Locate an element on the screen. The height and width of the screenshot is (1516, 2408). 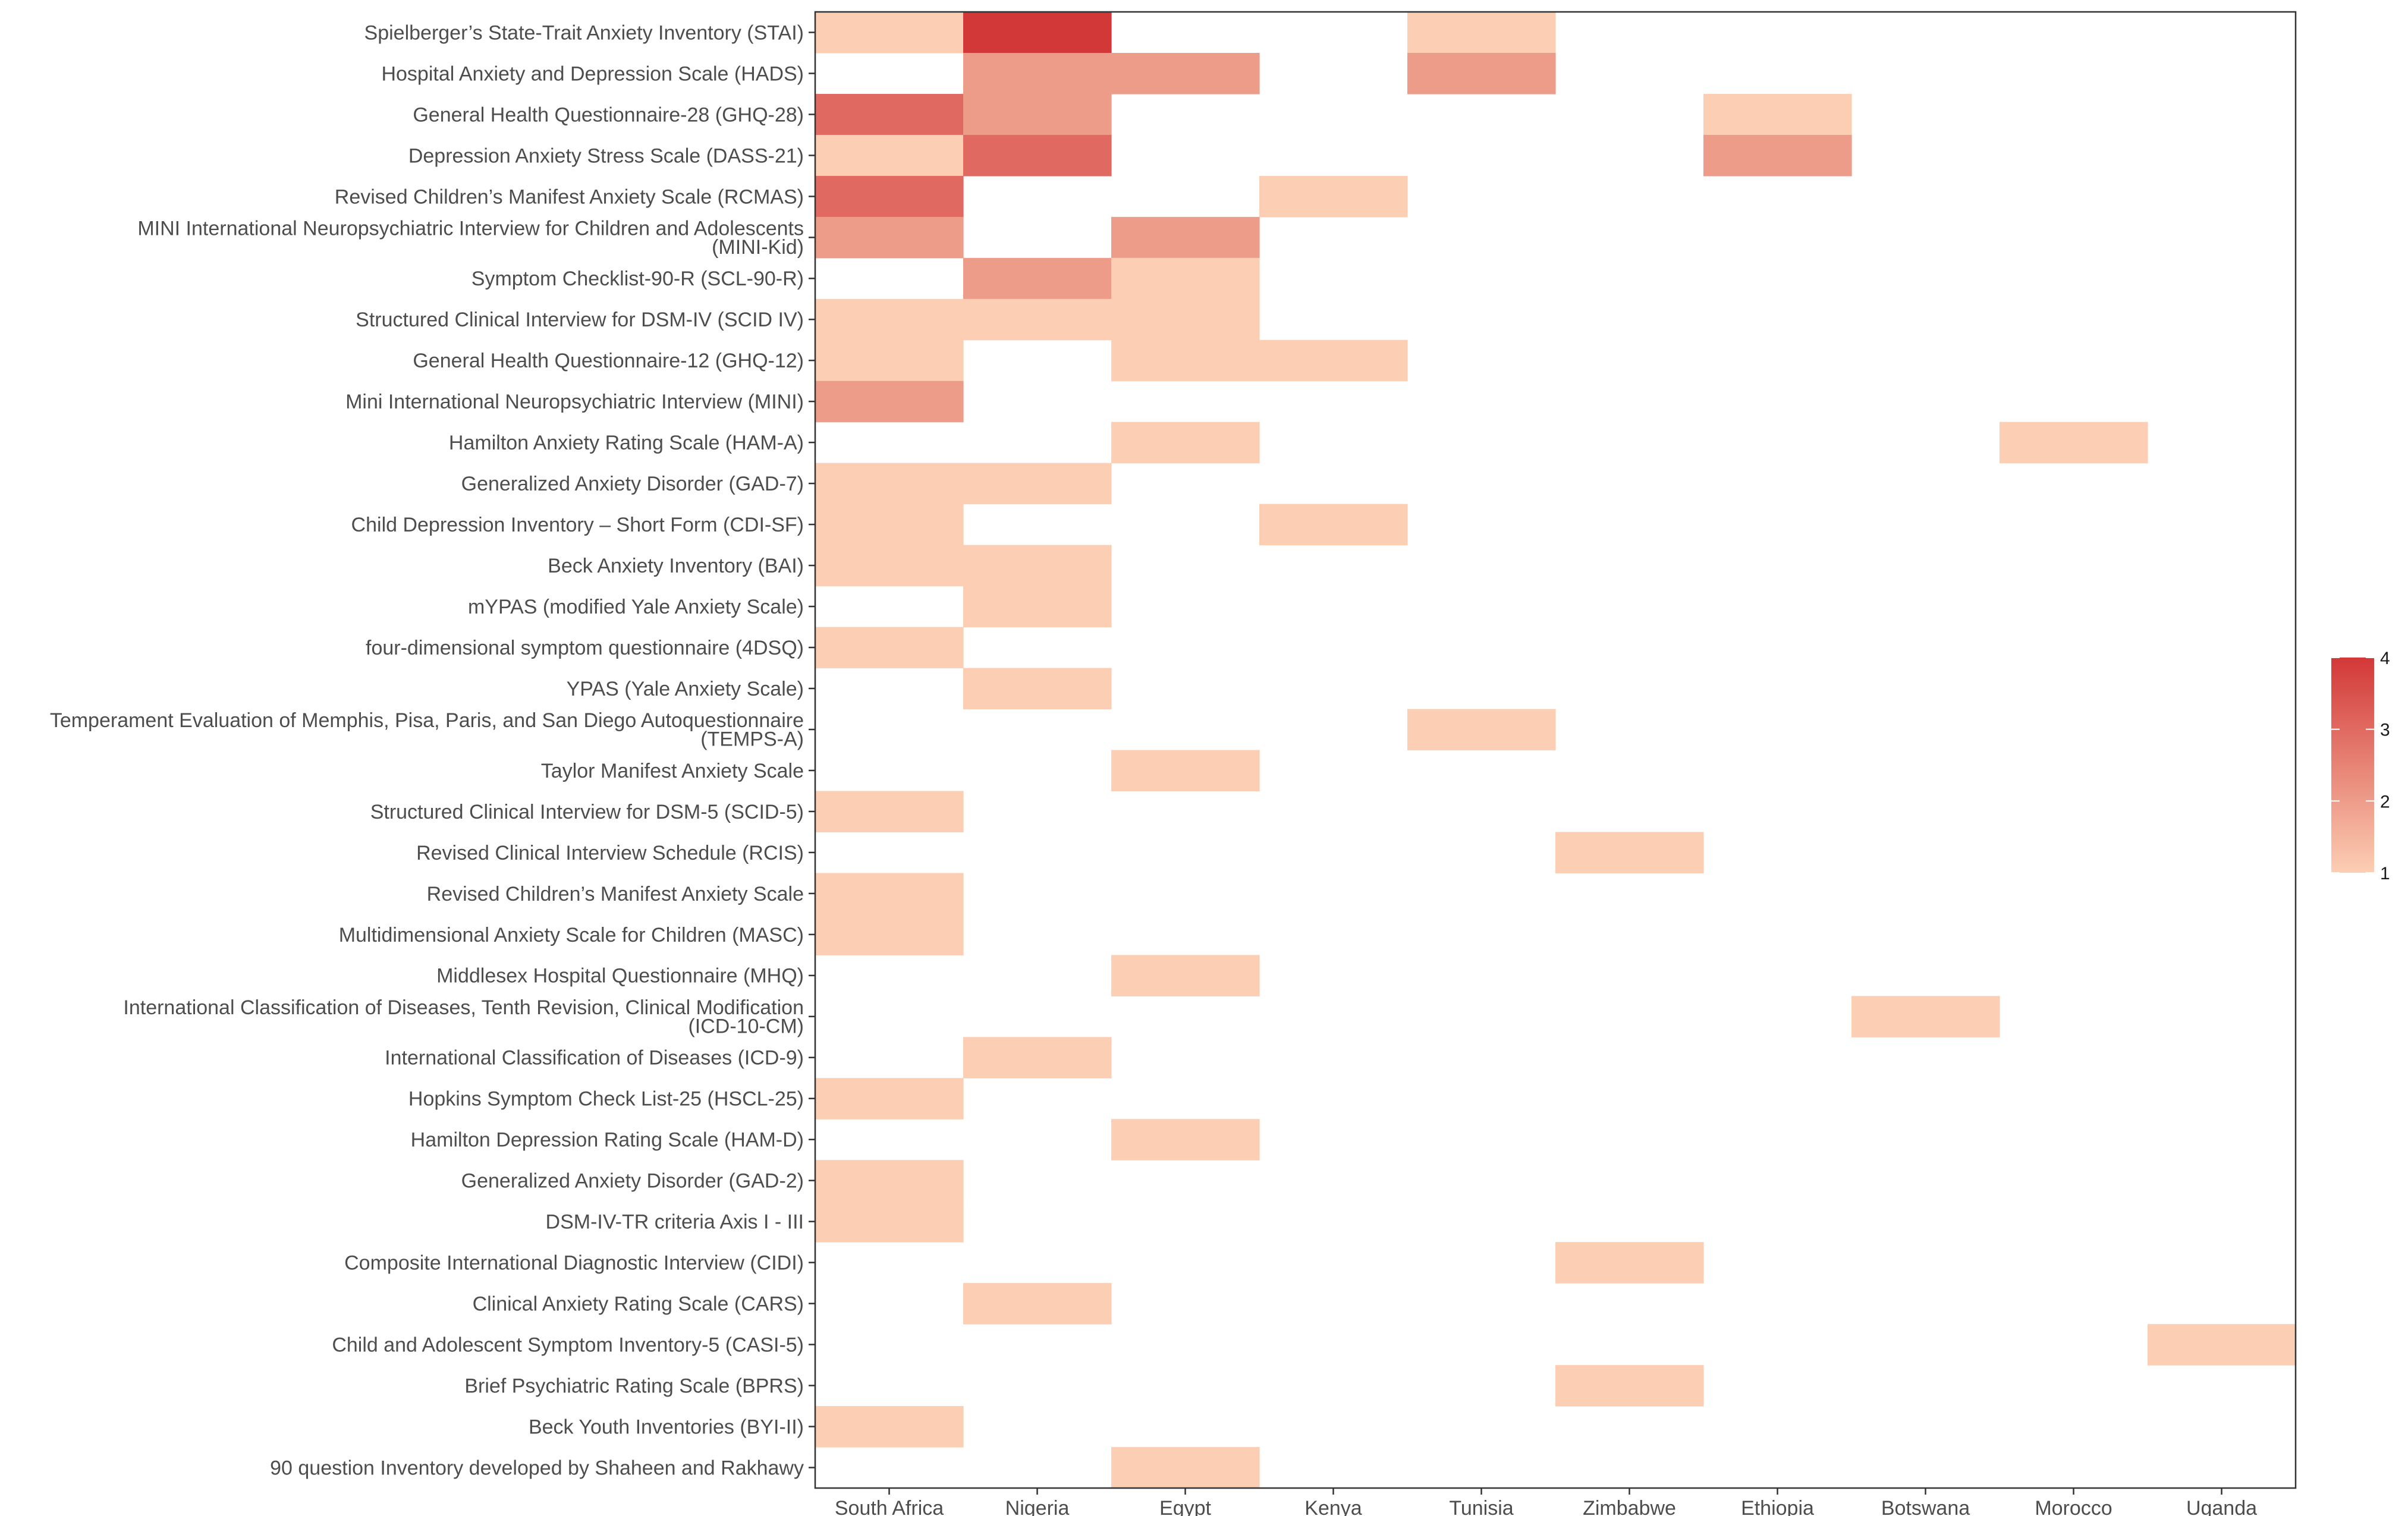
y-tick-label-line: Generalized Anxiety Disorder (GAD-2) is located at coordinates (632, 1181).